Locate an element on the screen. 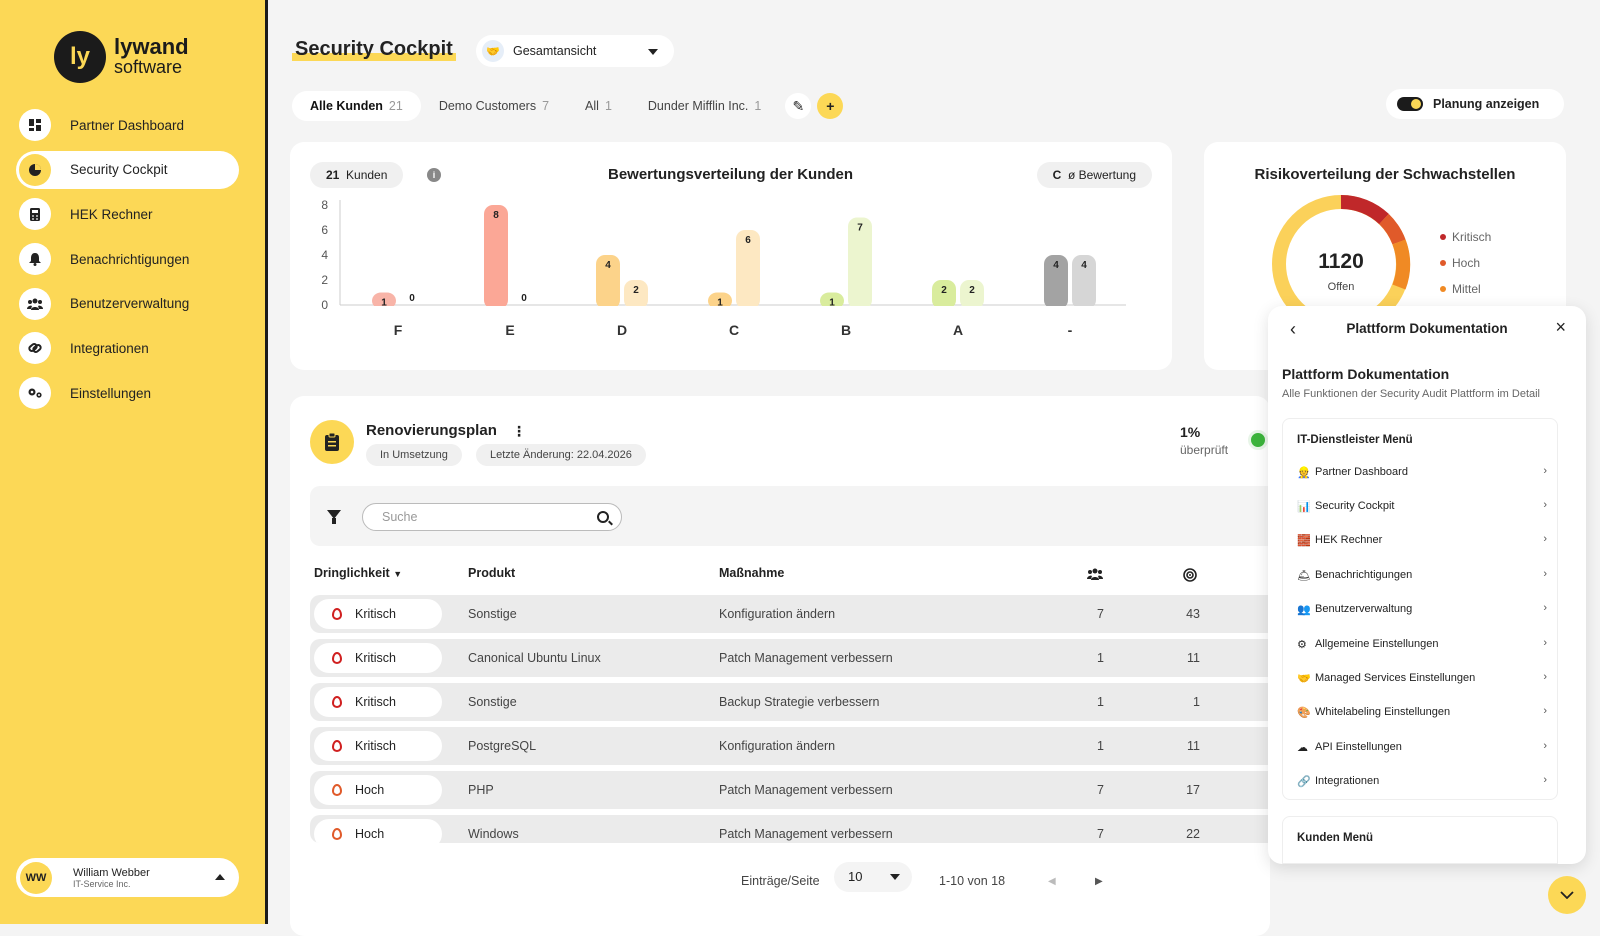 The width and height of the screenshot is (1600, 936). sidebar-item-benachrichtigungen: Benachrichtigungen is located at coordinates (127, 259).